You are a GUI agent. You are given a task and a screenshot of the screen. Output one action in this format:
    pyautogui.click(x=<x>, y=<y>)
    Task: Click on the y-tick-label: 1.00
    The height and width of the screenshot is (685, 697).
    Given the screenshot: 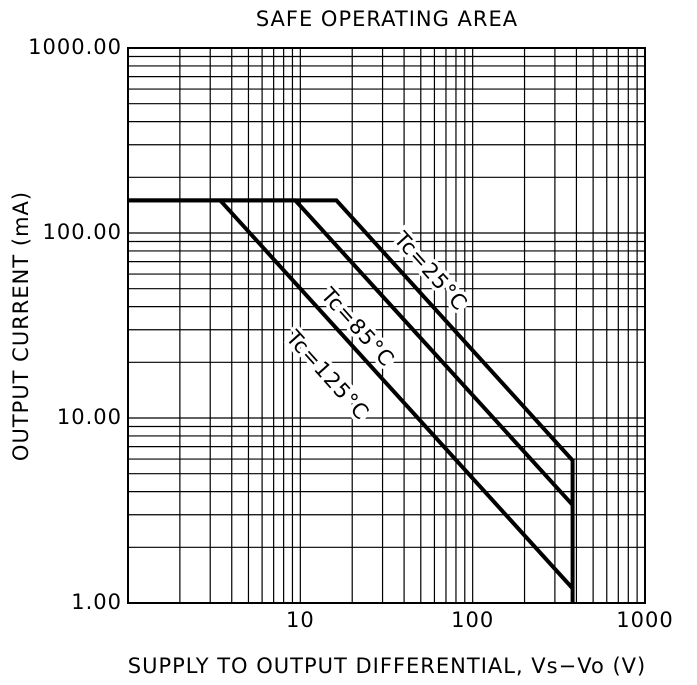 What is the action you would take?
    pyautogui.click(x=96, y=602)
    